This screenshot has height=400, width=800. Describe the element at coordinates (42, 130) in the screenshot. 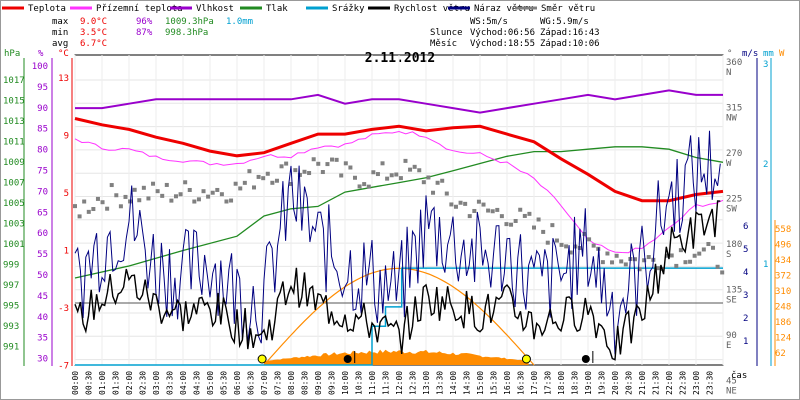

I see `tick-pct: 85` at that location.